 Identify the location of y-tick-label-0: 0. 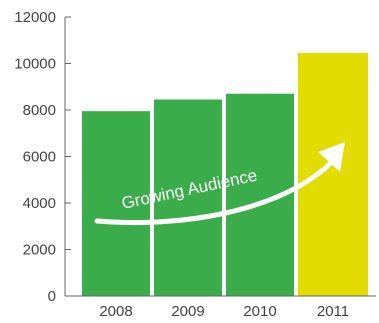
(52, 296).